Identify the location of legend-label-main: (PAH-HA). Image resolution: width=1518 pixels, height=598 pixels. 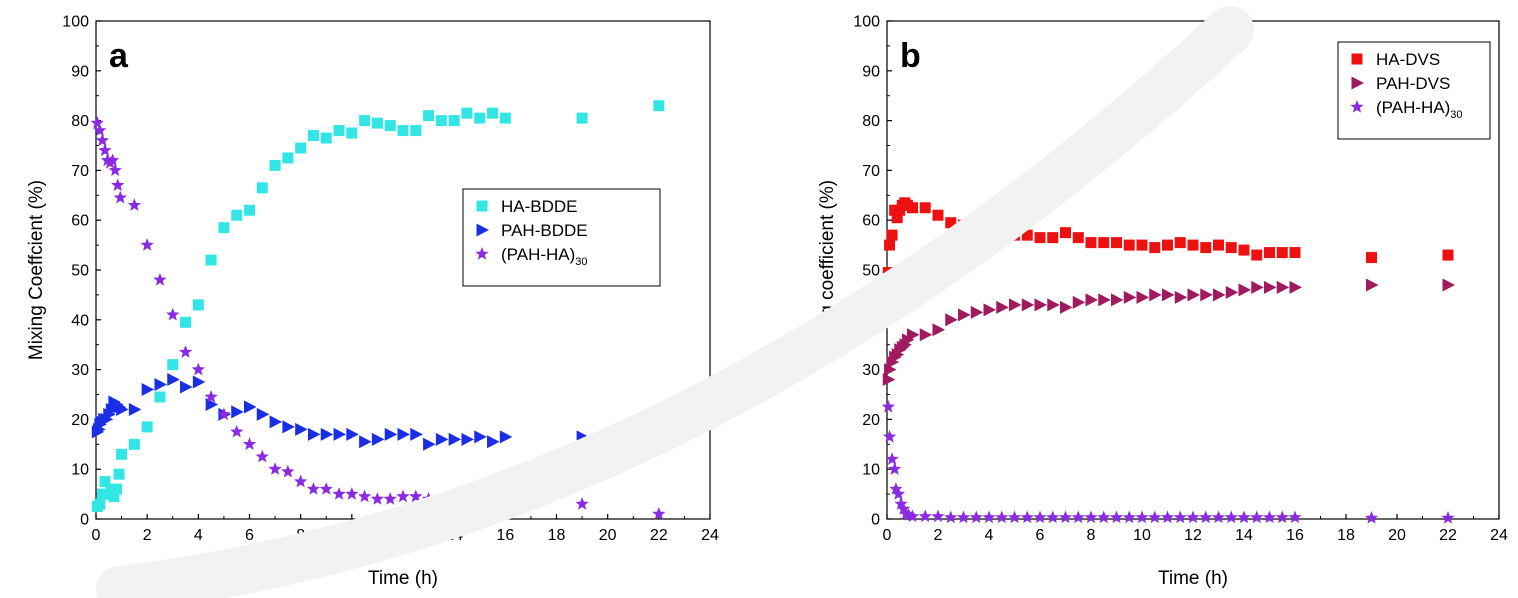
(538, 254).